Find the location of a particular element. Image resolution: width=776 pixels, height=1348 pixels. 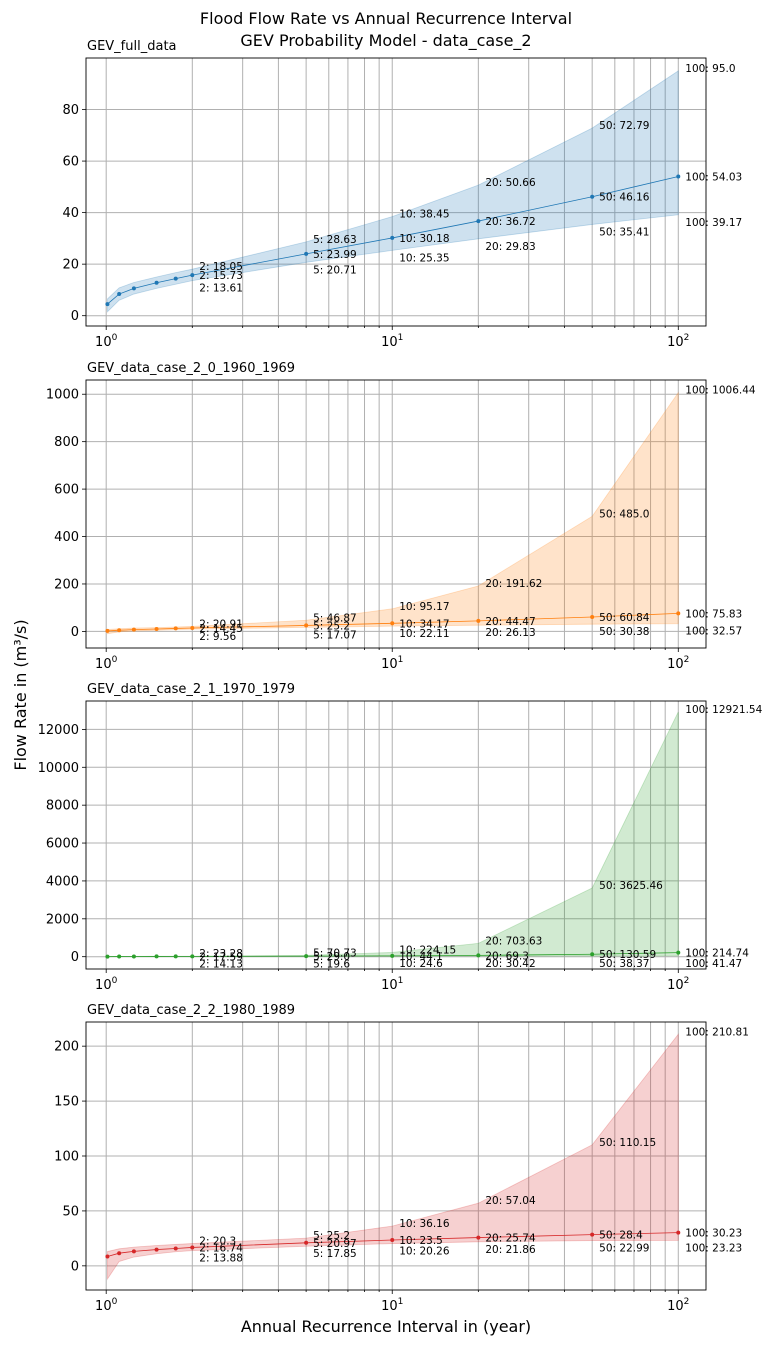

lower-data-label: 5: 17.85 is located at coordinates (335, 1254).